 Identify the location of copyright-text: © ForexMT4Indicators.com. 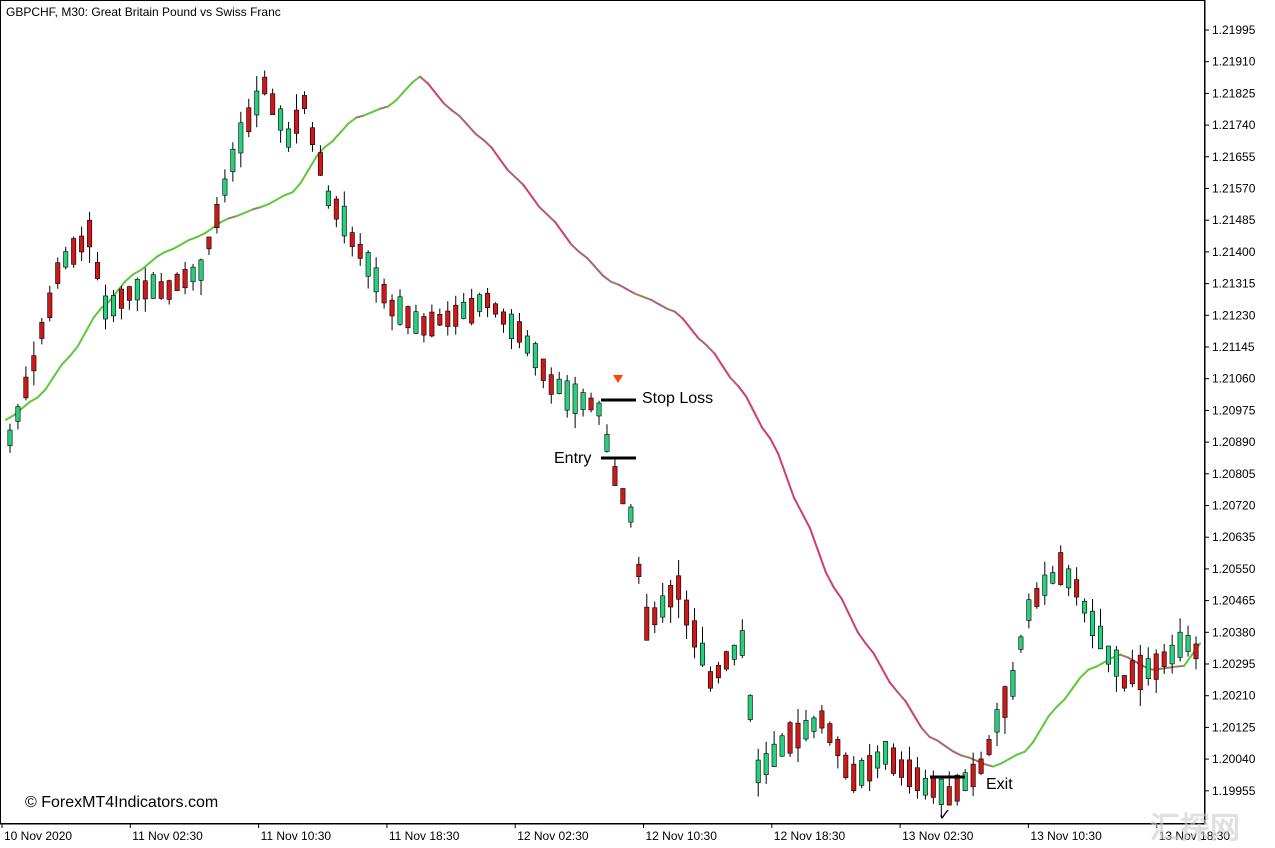
(121, 802).